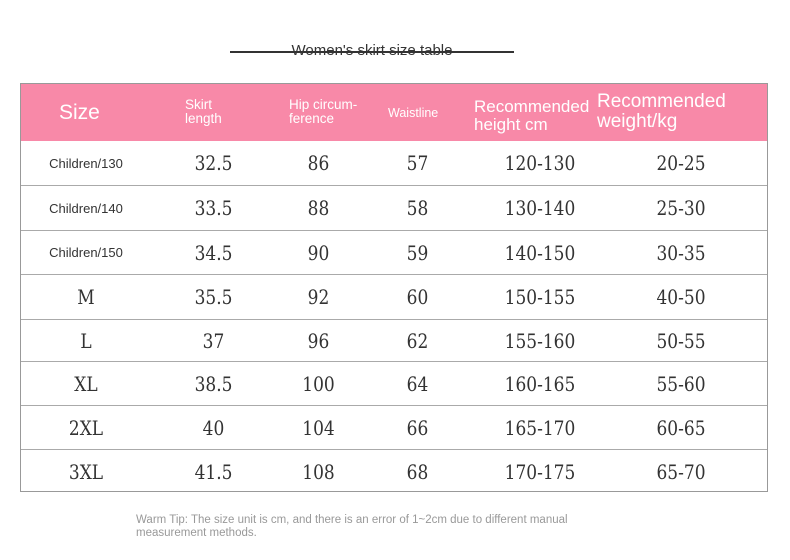 This screenshot has width=790, height=560. Describe the element at coordinates (318, 252) in the screenshot. I see `table-cell: 90` at that location.